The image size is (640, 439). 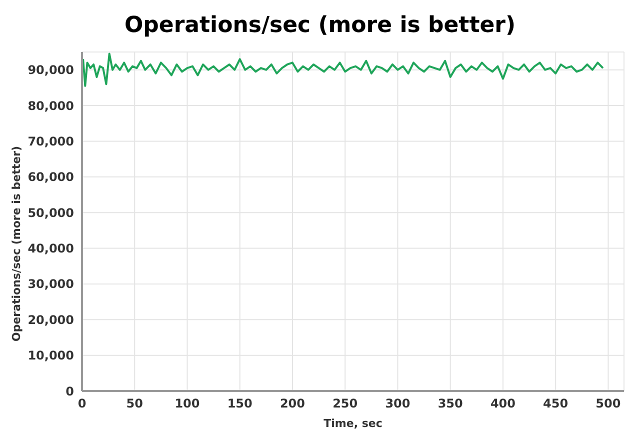 I want to click on x-tick-label: 500, so click(x=608, y=403).